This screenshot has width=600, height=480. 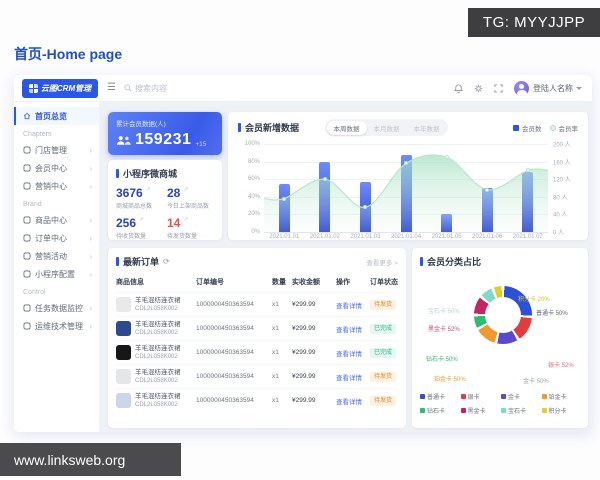 What do you see at coordinates (56, 220) in the screenshot?
I see `sidebar-item-goods: 商品中心` at bounding box center [56, 220].